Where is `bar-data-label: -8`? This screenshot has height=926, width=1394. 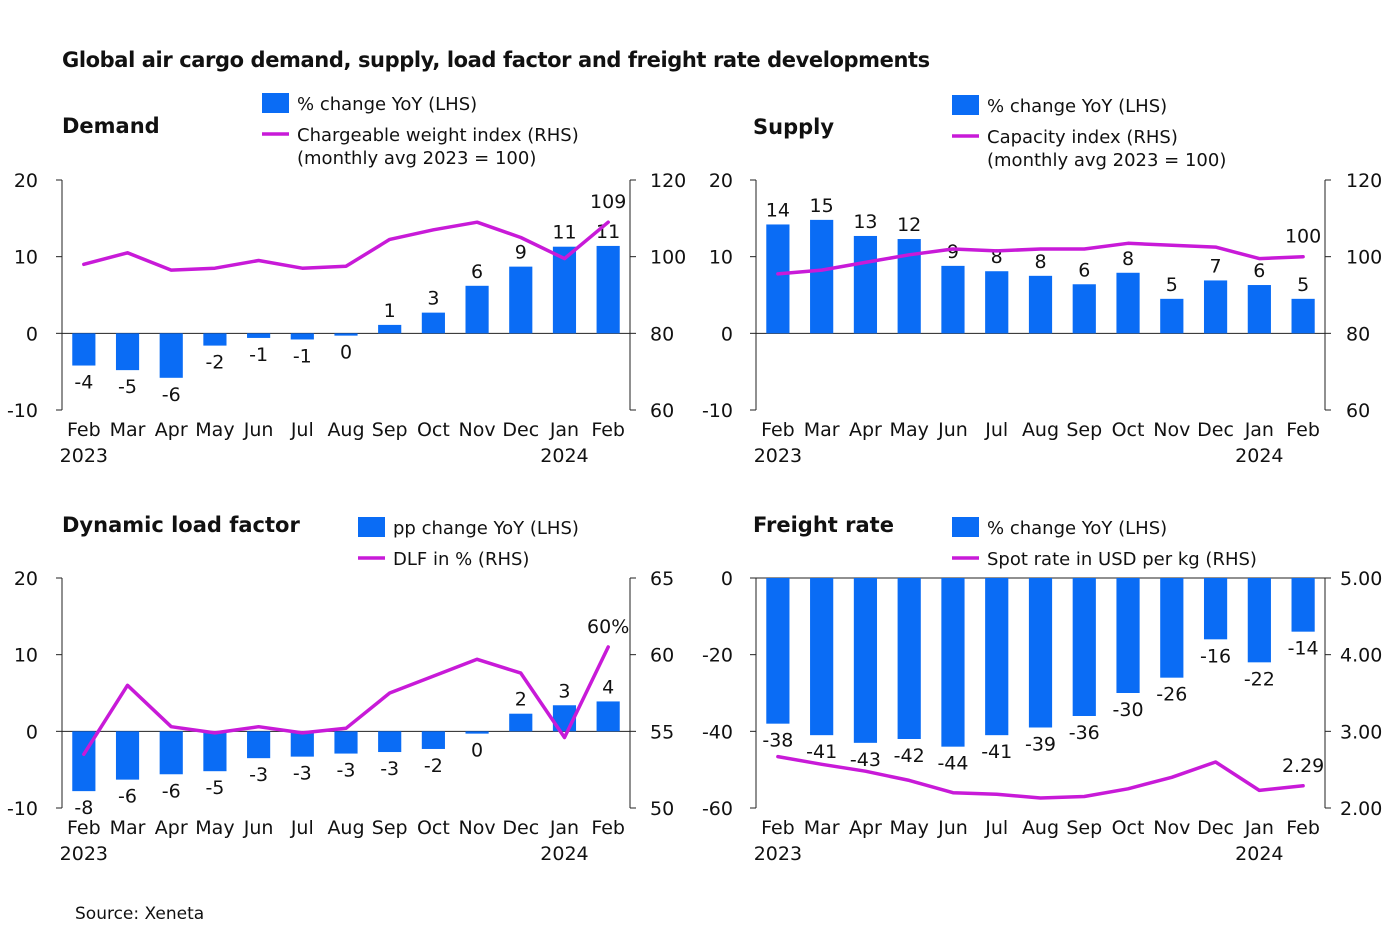 bar-data-label: -8 is located at coordinates (83, 808).